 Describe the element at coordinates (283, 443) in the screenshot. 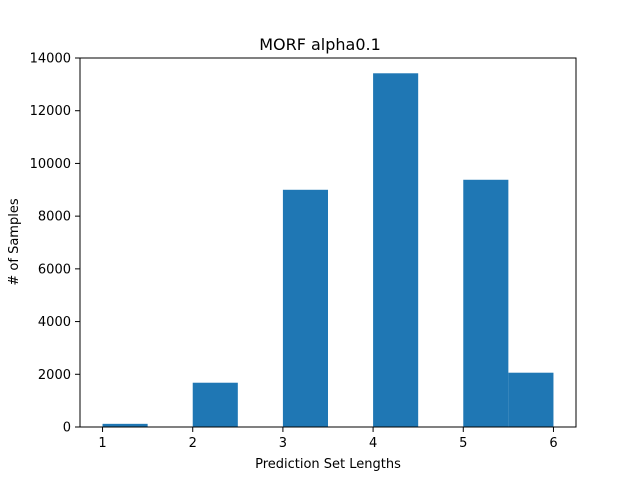

I see `x-tick-label: 3` at that location.